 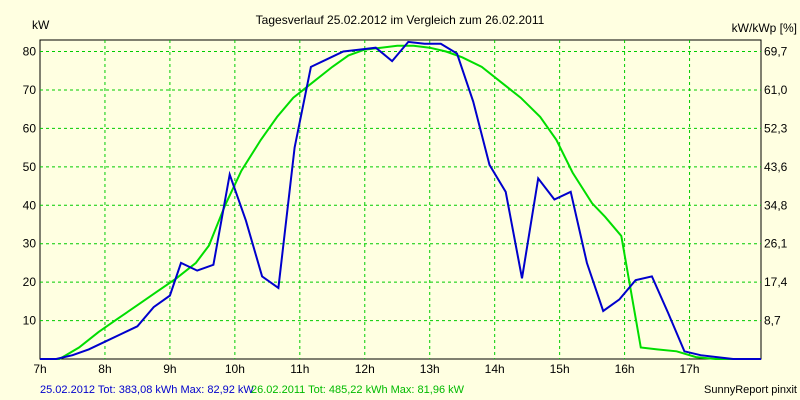 What do you see at coordinates (30, 186) in the screenshot?
I see `y-axis-left: 10 20 30 40 50 60 70 80` at bounding box center [30, 186].